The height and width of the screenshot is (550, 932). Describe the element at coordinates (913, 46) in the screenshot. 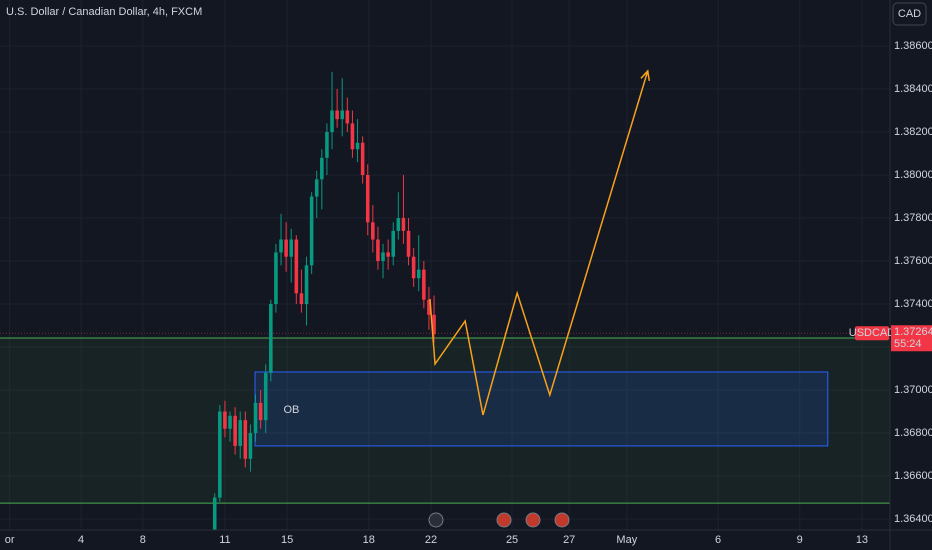

I see `y-tick-label: 1.38600` at that location.